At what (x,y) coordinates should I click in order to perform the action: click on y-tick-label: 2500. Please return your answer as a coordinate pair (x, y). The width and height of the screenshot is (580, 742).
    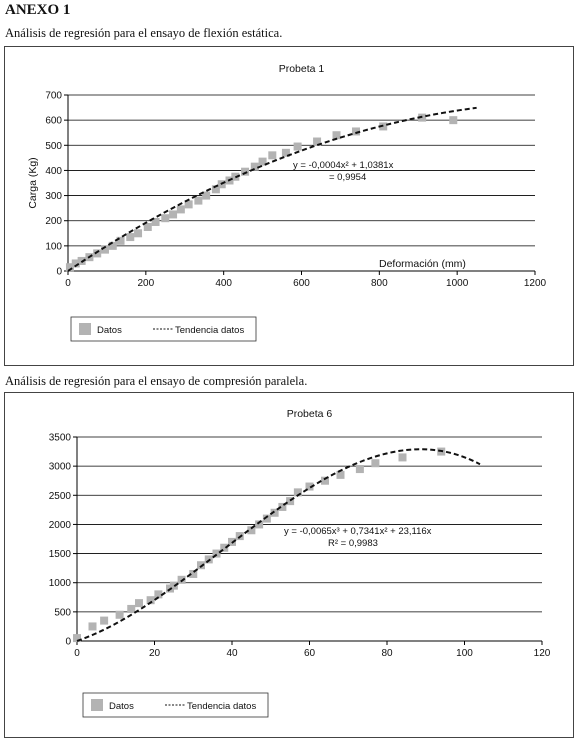
    Looking at the image, I should click on (60, 496).